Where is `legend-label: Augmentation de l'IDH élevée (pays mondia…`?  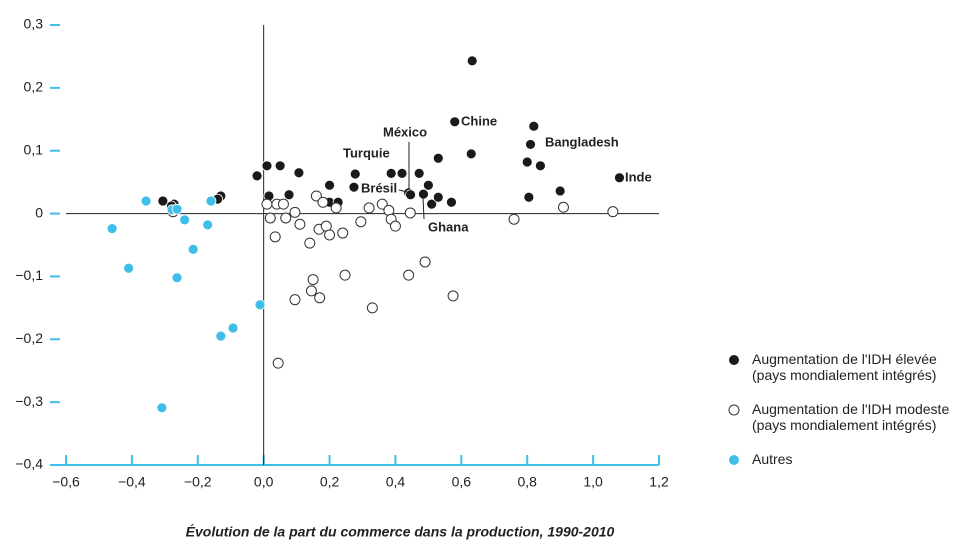
legend-label: Augmentation de l'IDH élevée (pays mondia… is located at coordinates (844, 367).